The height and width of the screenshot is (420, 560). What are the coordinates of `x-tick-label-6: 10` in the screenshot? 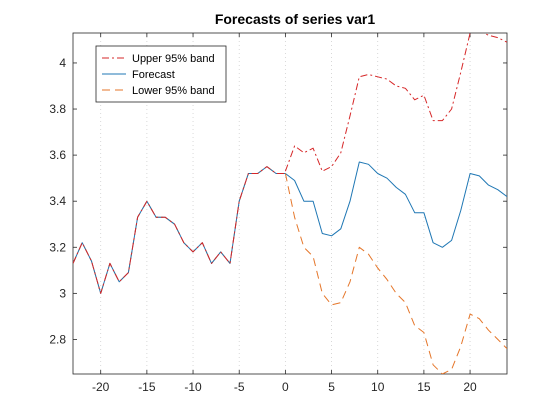 It's located at (378, 387).